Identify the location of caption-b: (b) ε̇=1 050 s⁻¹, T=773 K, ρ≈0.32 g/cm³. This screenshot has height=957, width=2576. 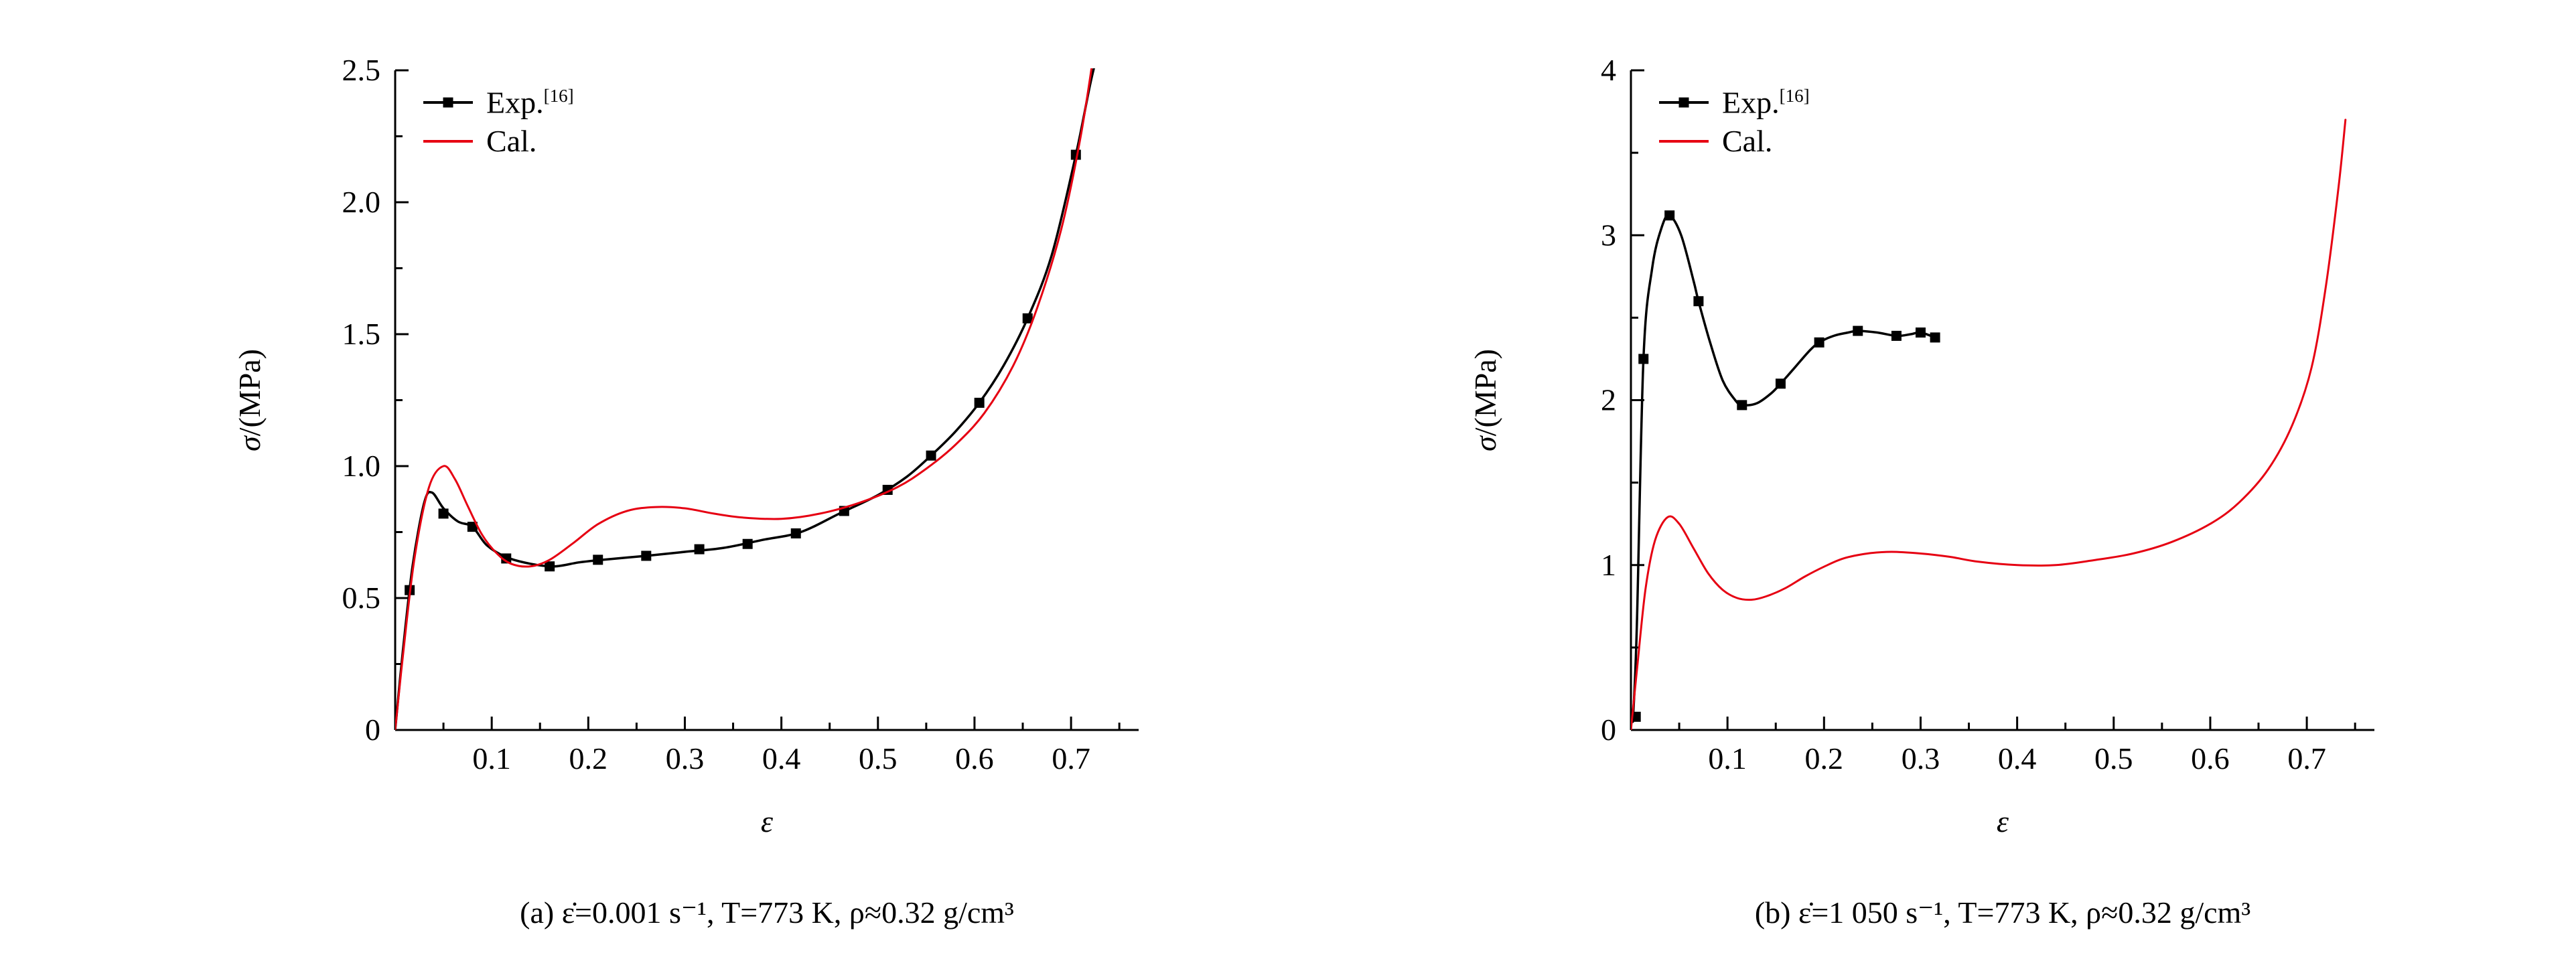
(2002, 912).